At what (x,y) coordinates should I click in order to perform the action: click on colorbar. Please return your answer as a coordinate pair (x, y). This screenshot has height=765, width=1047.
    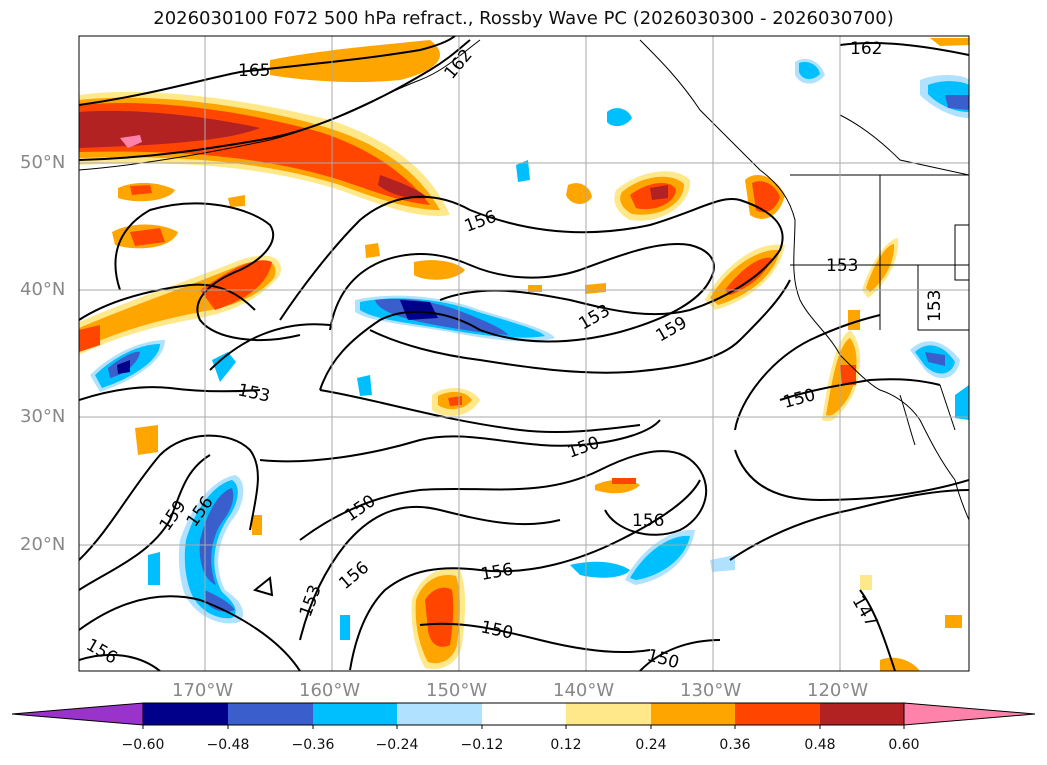
    Looking at the image, I should click on (523, 715).